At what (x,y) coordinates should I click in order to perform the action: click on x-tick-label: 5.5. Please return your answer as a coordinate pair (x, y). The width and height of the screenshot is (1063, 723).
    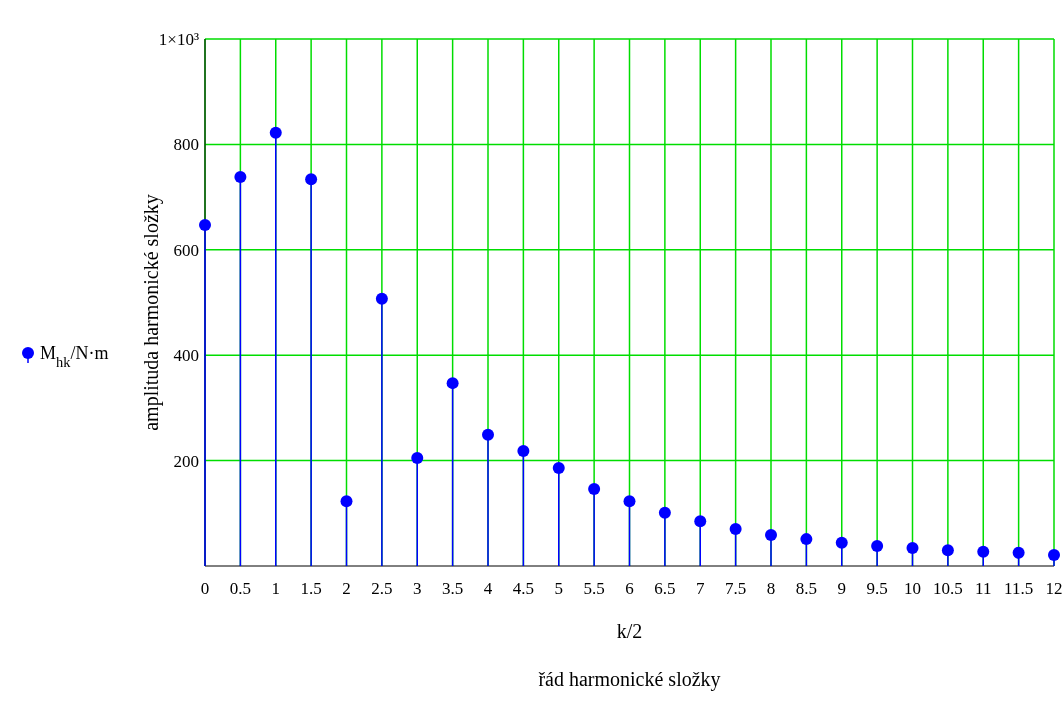
    Looking at the image, I should click on (594, 588).